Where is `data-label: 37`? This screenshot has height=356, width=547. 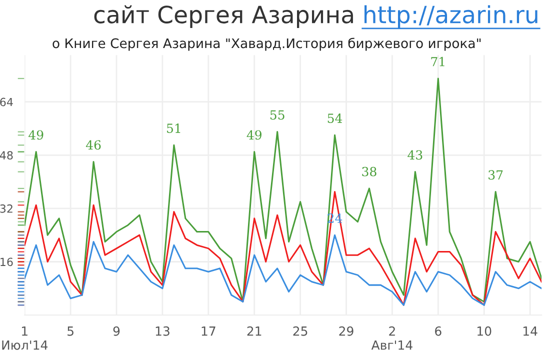 data-label: 37 is located at coordinates (495, 175).